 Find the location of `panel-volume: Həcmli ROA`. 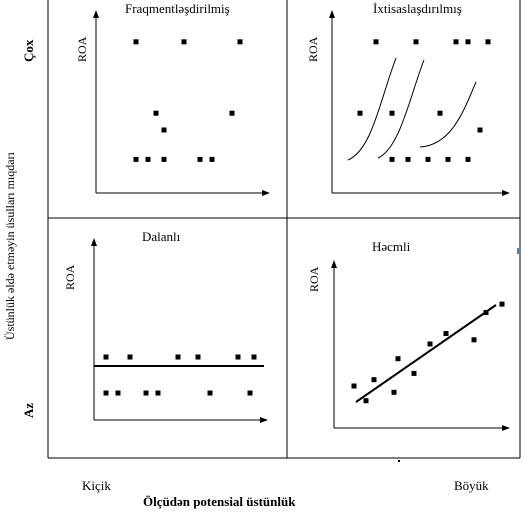

panel-volume: Həcmli ROA is located at coordinates (408, 335).